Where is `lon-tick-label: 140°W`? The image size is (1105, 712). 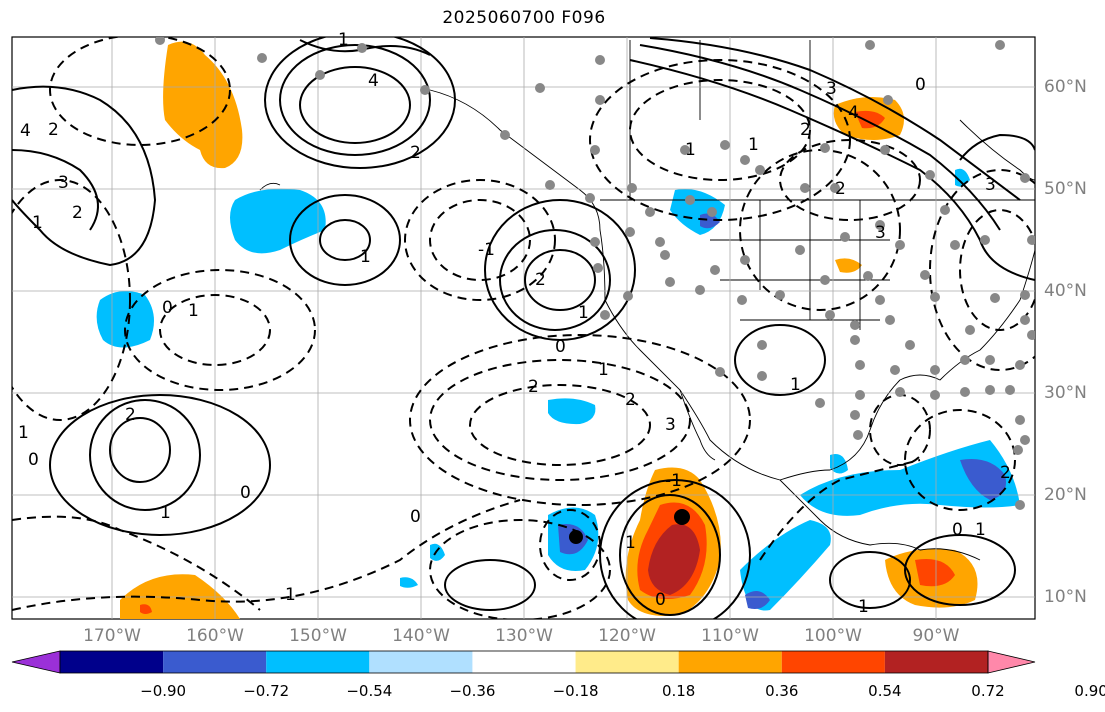
lon-tick-label: 140°W is located at coordinates (421, 636).